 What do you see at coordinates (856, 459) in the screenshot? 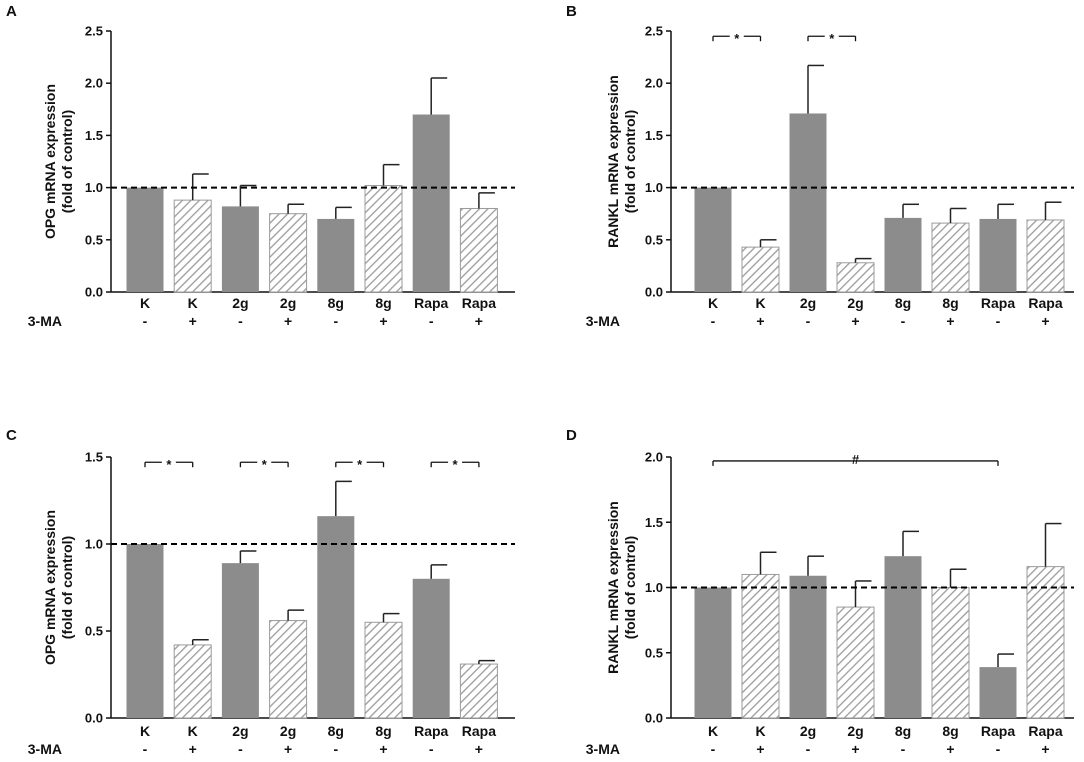
I see `significance-label: #` at bounding box center [856, 459].